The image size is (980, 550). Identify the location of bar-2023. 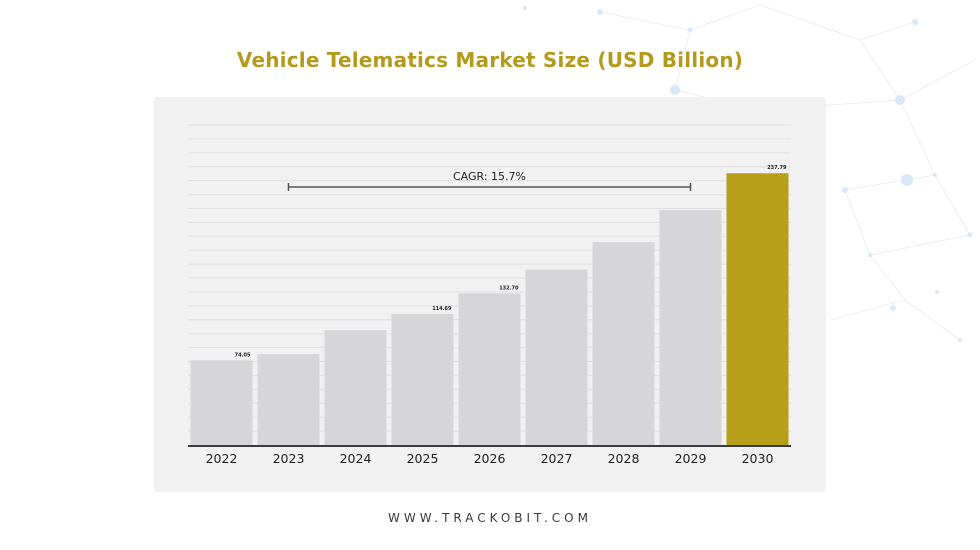
(288, 399).